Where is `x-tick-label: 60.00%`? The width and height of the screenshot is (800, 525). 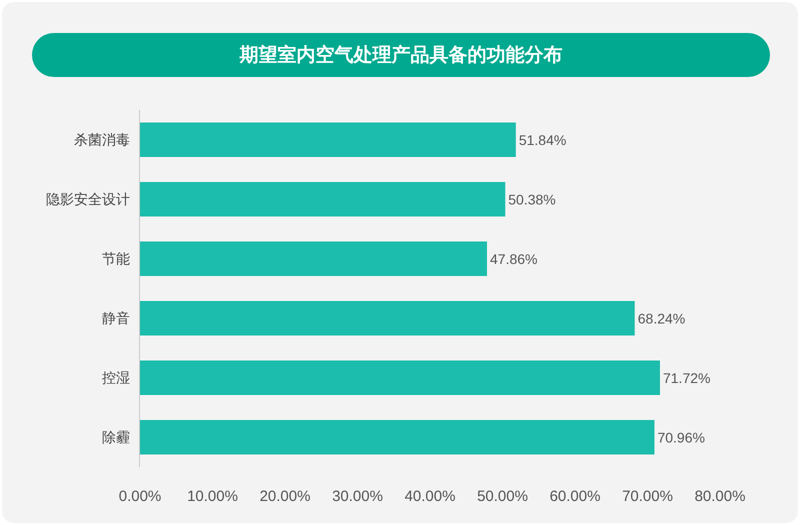
x-tick-label: 60.00% is located at coordinates (575, 496).